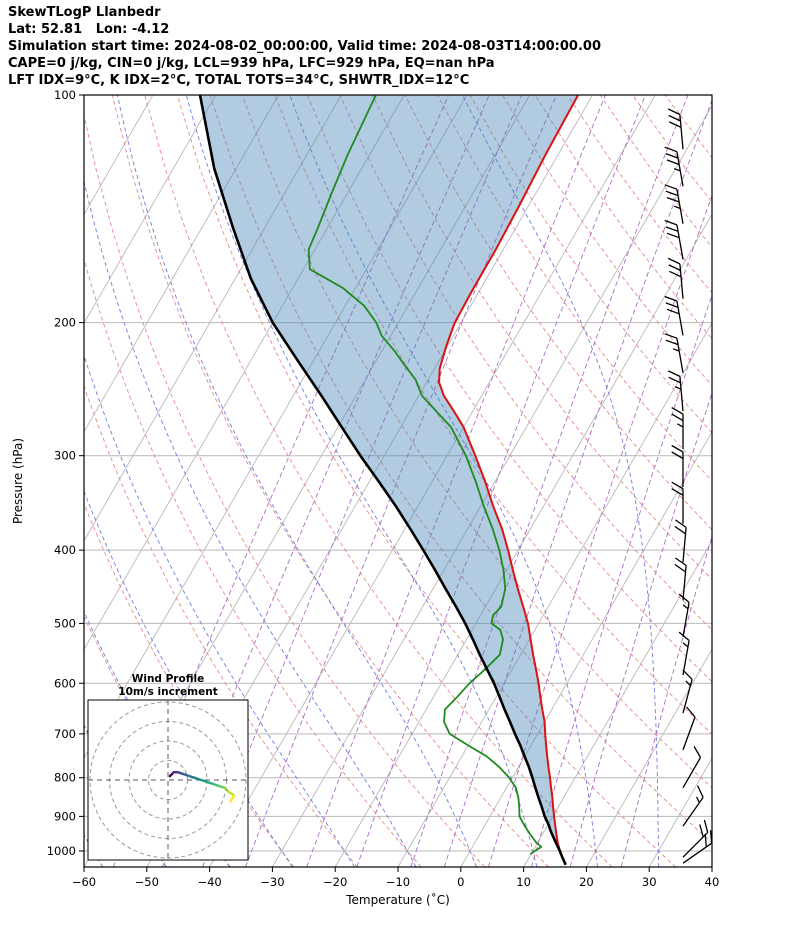 Image resolution: width=794 pixels, height=942 pixels. Describe the element at coordinates (65, 778) in the screenshot. I see `y-tick-label: 800` at that location.